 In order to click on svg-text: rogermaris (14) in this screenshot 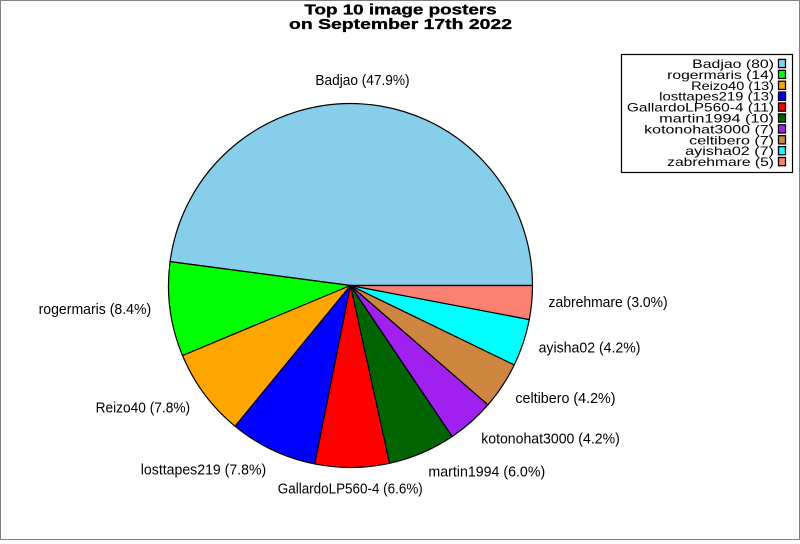, I will do `click(720, 75)`.